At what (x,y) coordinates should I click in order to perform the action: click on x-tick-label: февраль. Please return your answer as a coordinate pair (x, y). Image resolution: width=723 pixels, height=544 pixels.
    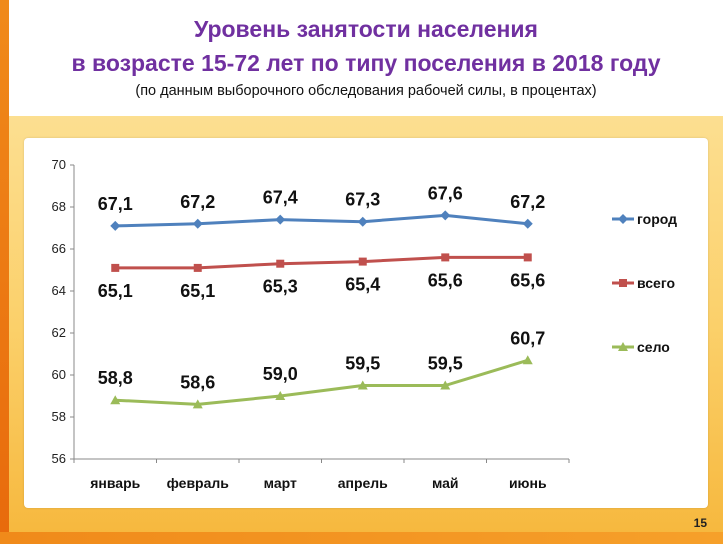
    Looking at the image, I should click on (198, 483).